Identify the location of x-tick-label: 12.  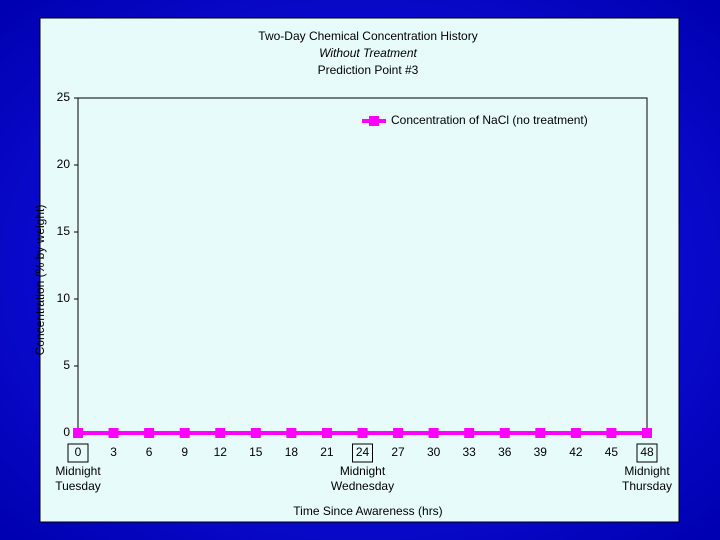
(221, 452).